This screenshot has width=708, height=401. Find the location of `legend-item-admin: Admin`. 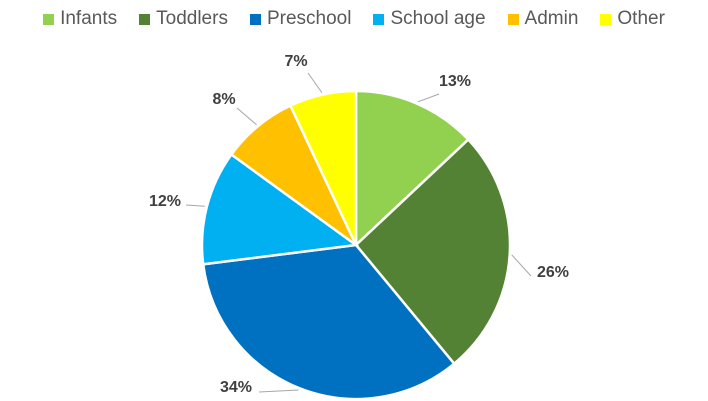

legend-item-admin: Admin is located at coordinates (543, 19).